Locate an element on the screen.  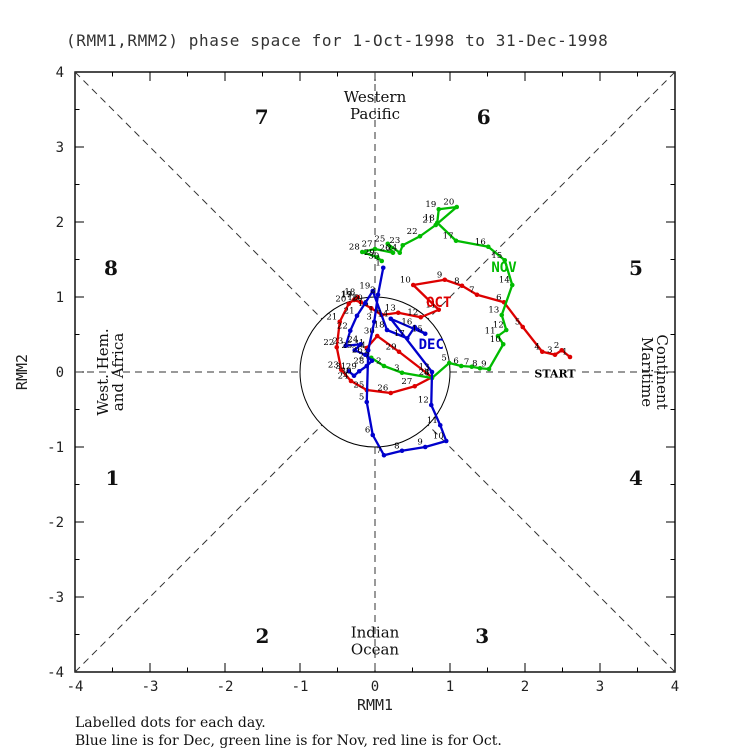
phase-number-1: 1 is located at coordinates (113, 478).